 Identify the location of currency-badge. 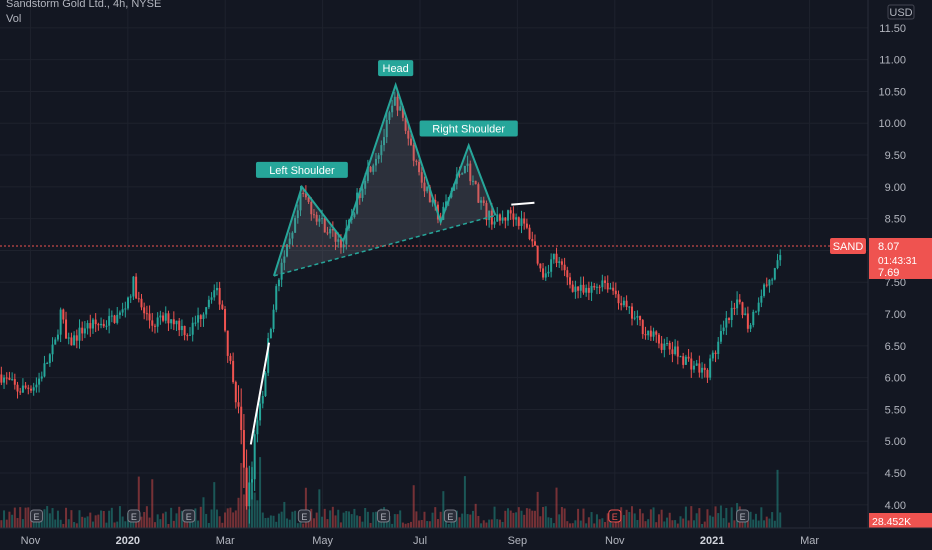
(901, 12).